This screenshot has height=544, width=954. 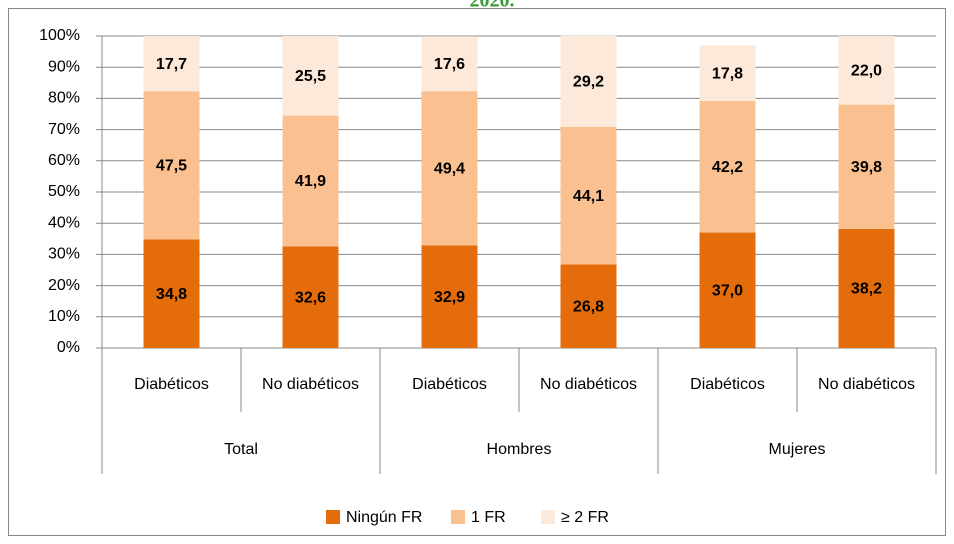 I want to click on chart-title: 2020., so click(x=492, y=6).